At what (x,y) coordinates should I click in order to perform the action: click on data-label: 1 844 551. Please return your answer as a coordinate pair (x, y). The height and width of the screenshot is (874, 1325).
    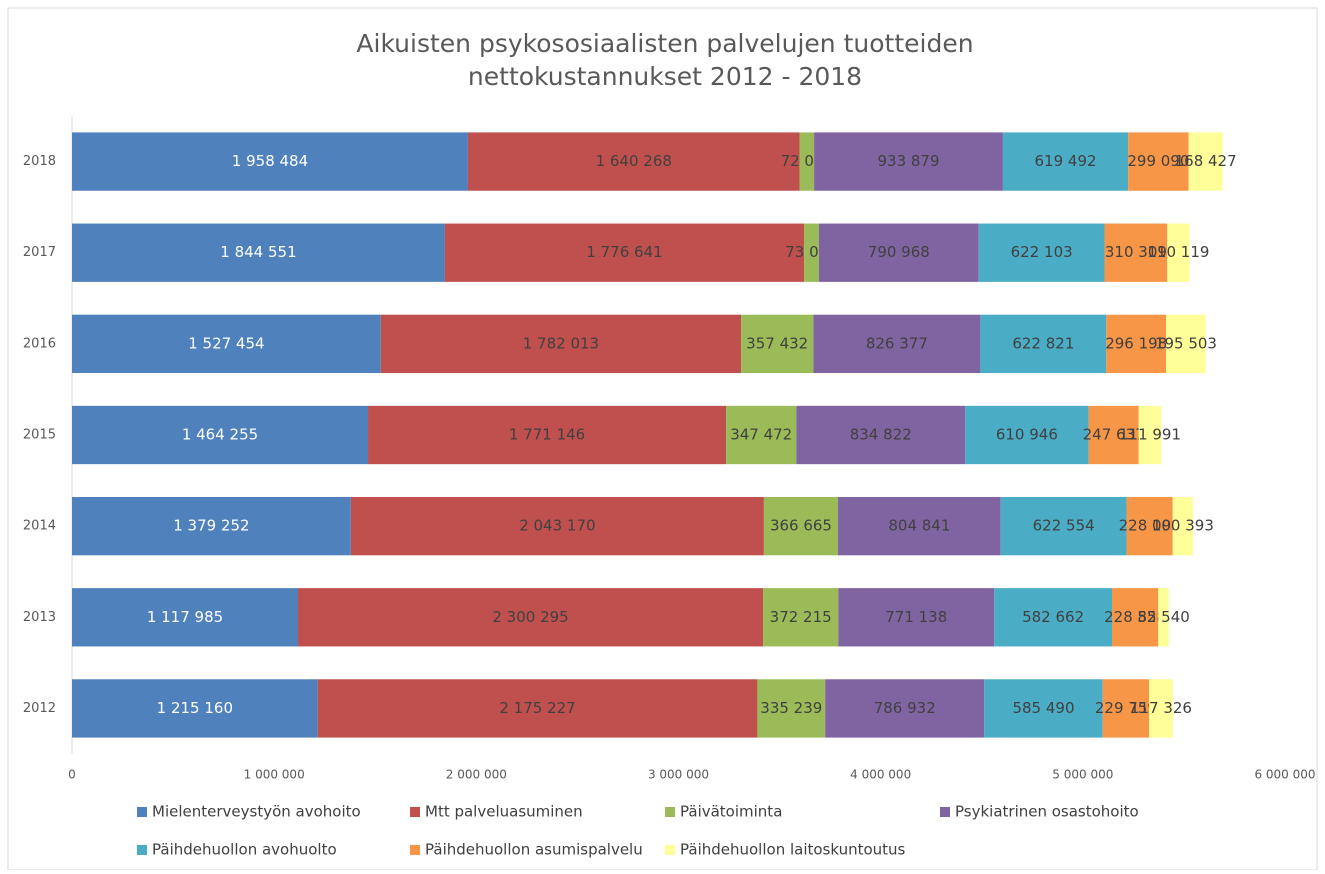
    Looking at the image, I should click on (258, 252).